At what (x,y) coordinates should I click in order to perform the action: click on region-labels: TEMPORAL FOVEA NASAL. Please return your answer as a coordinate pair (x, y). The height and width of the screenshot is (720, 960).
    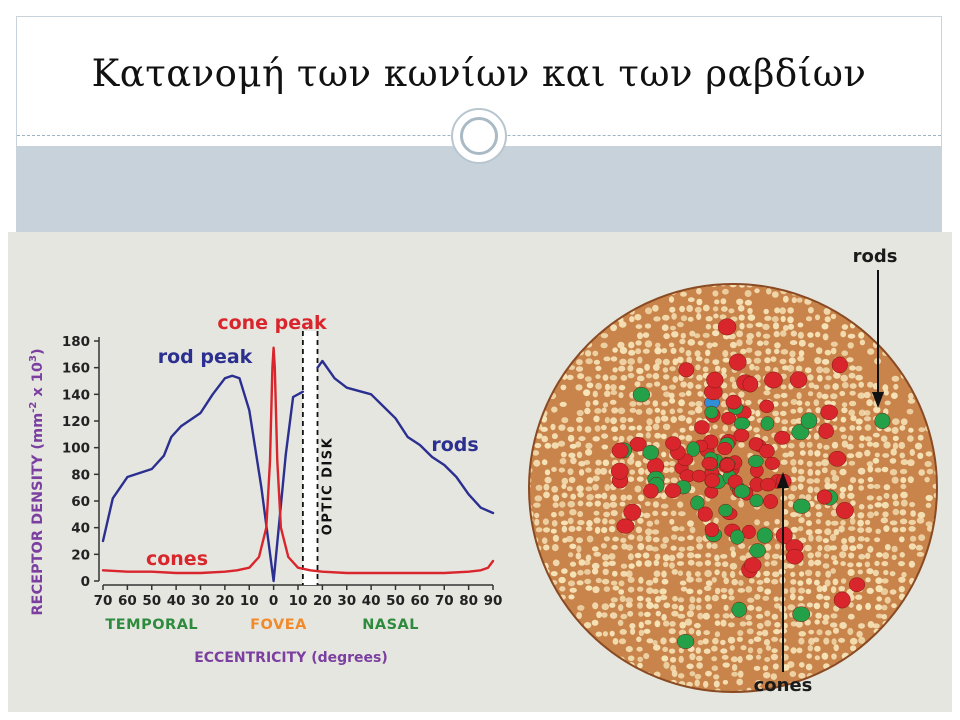
    Looking at the image, I should click on (261, 625).